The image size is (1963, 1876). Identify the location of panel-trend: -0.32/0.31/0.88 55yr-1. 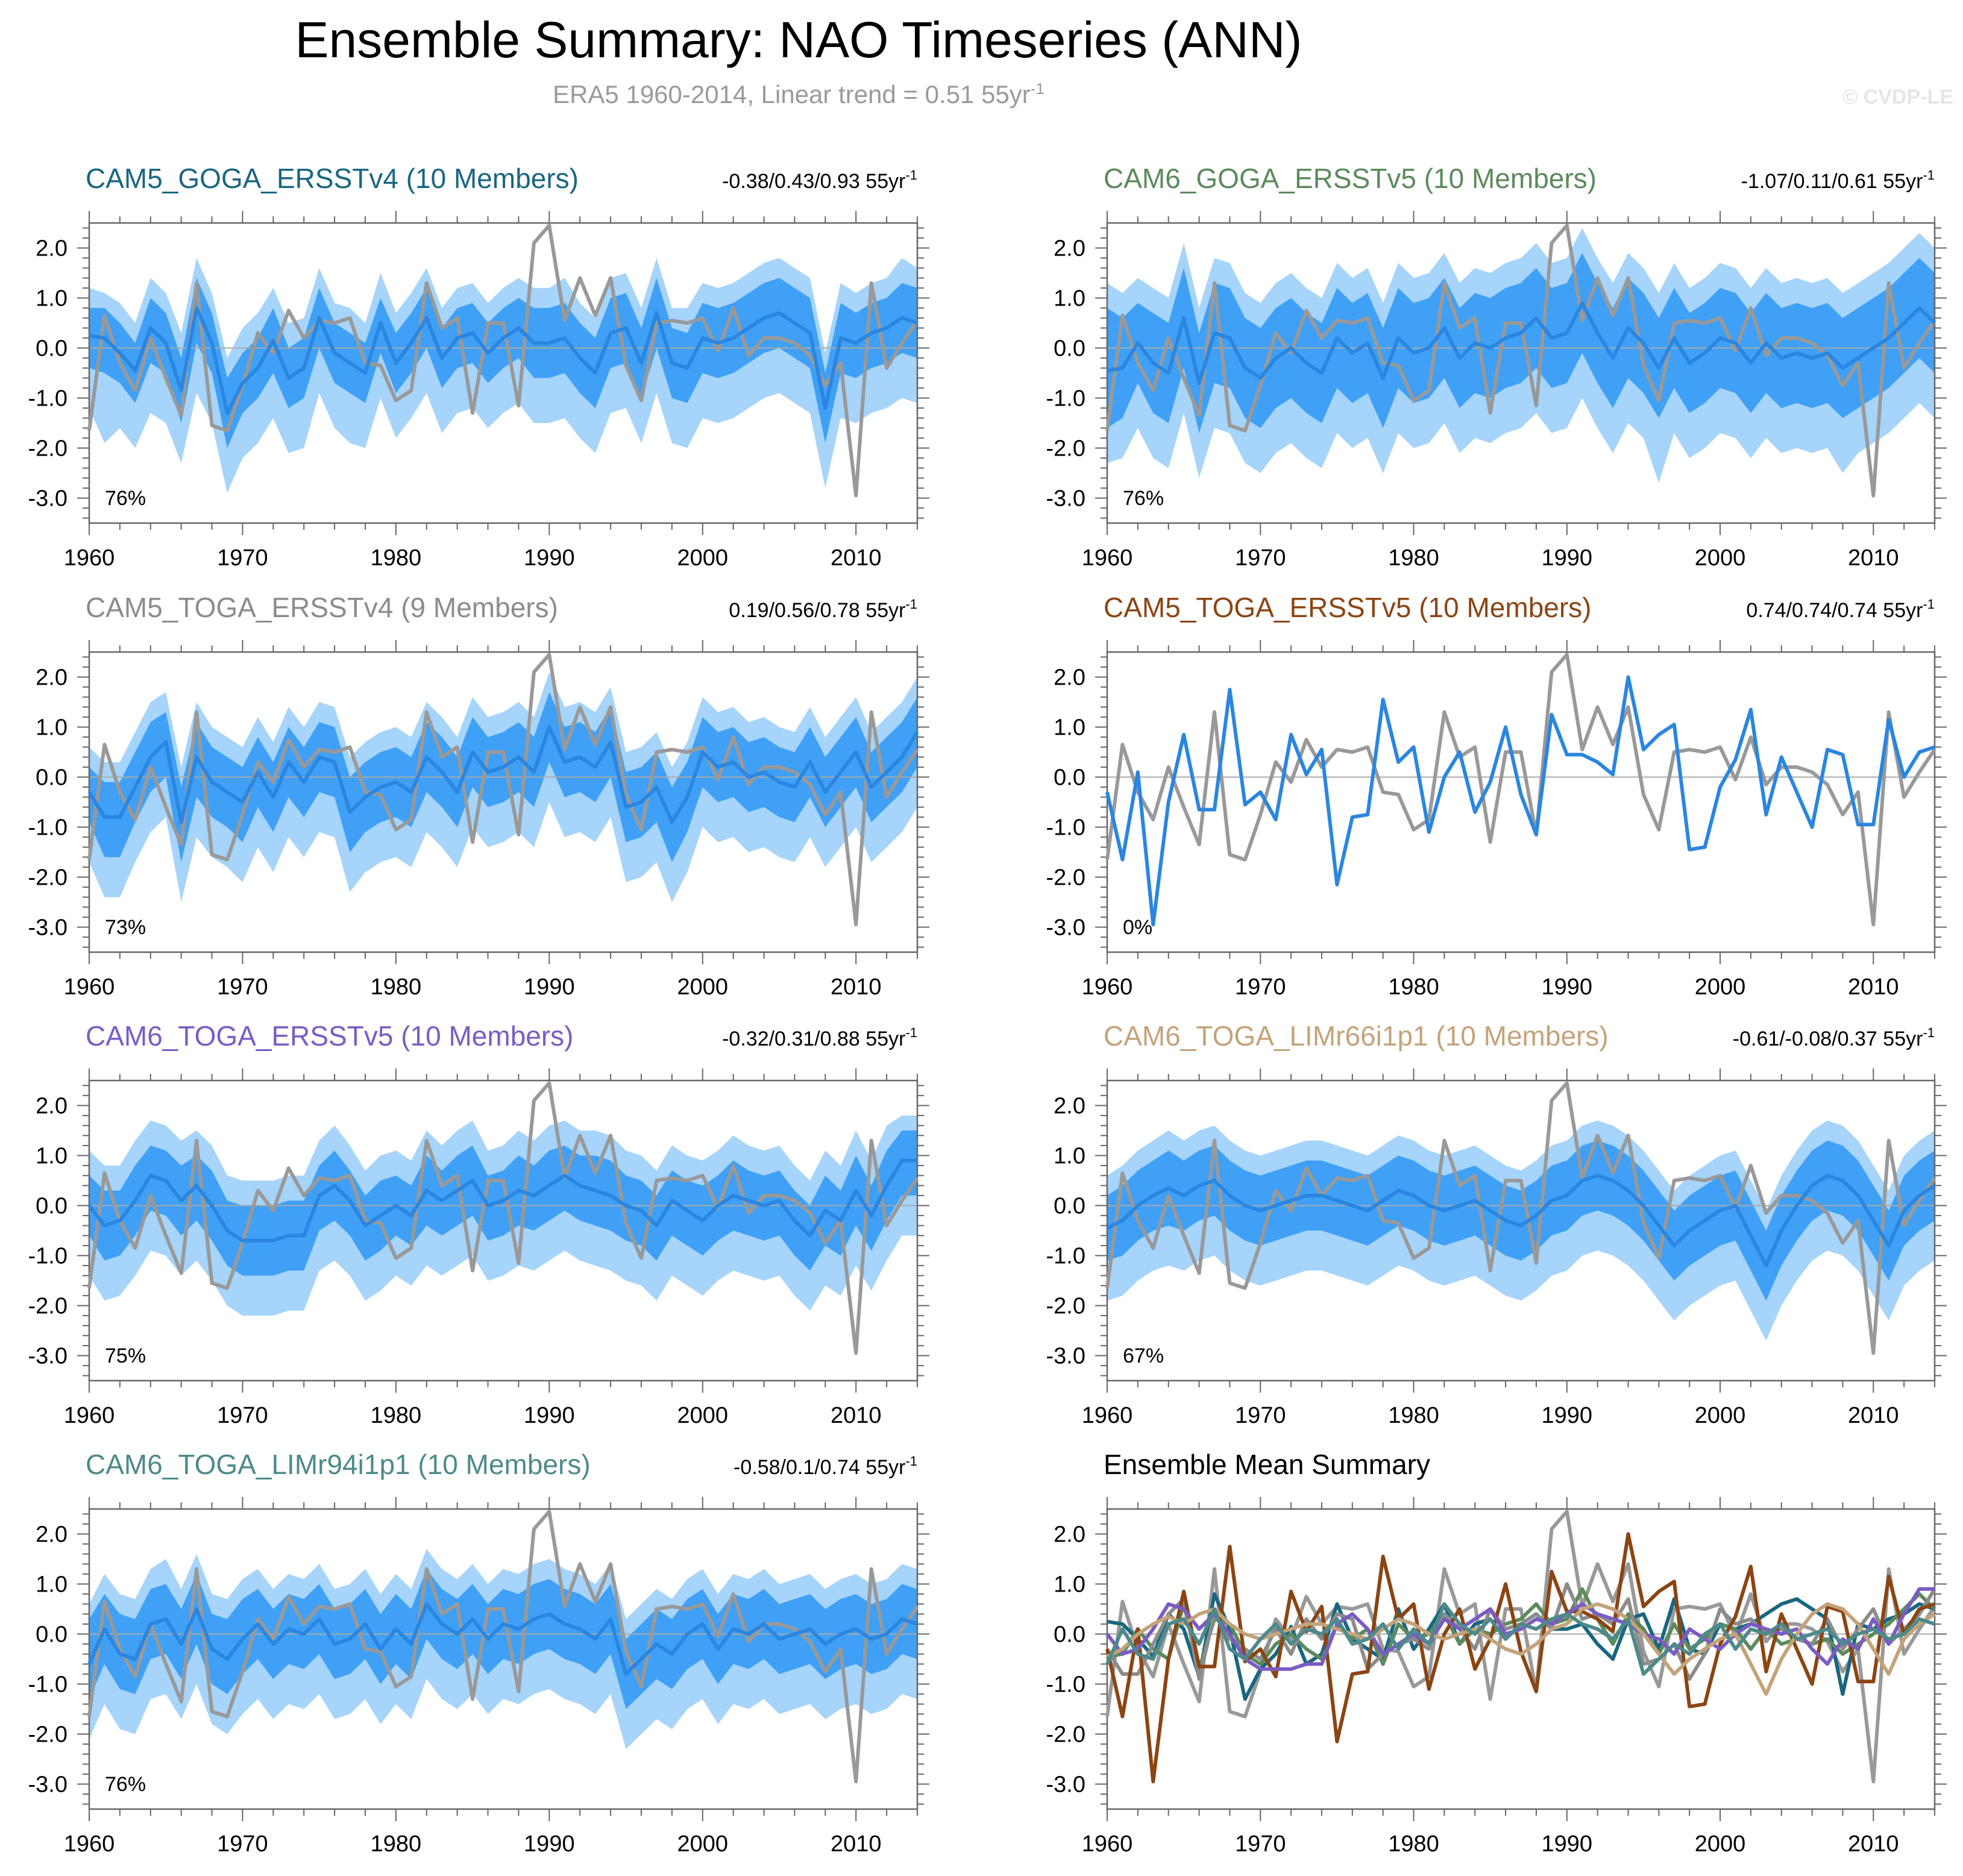
(819, 1037).